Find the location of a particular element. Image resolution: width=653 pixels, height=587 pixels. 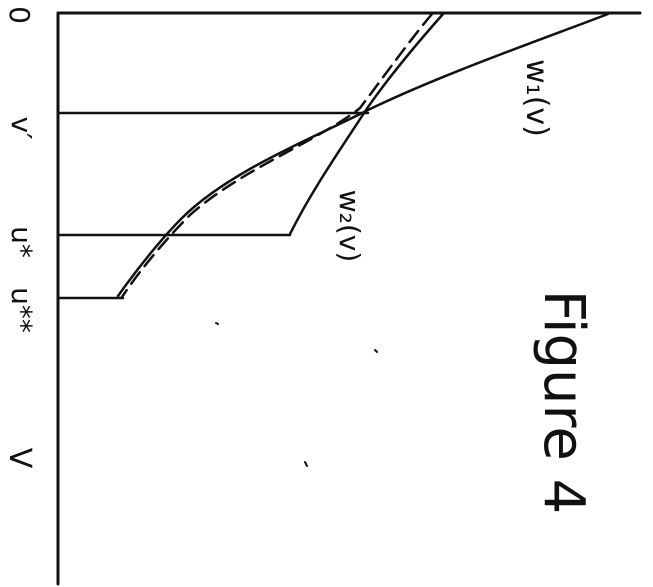

figure-caption: Figure 4 is located at coordinates (563, 402).